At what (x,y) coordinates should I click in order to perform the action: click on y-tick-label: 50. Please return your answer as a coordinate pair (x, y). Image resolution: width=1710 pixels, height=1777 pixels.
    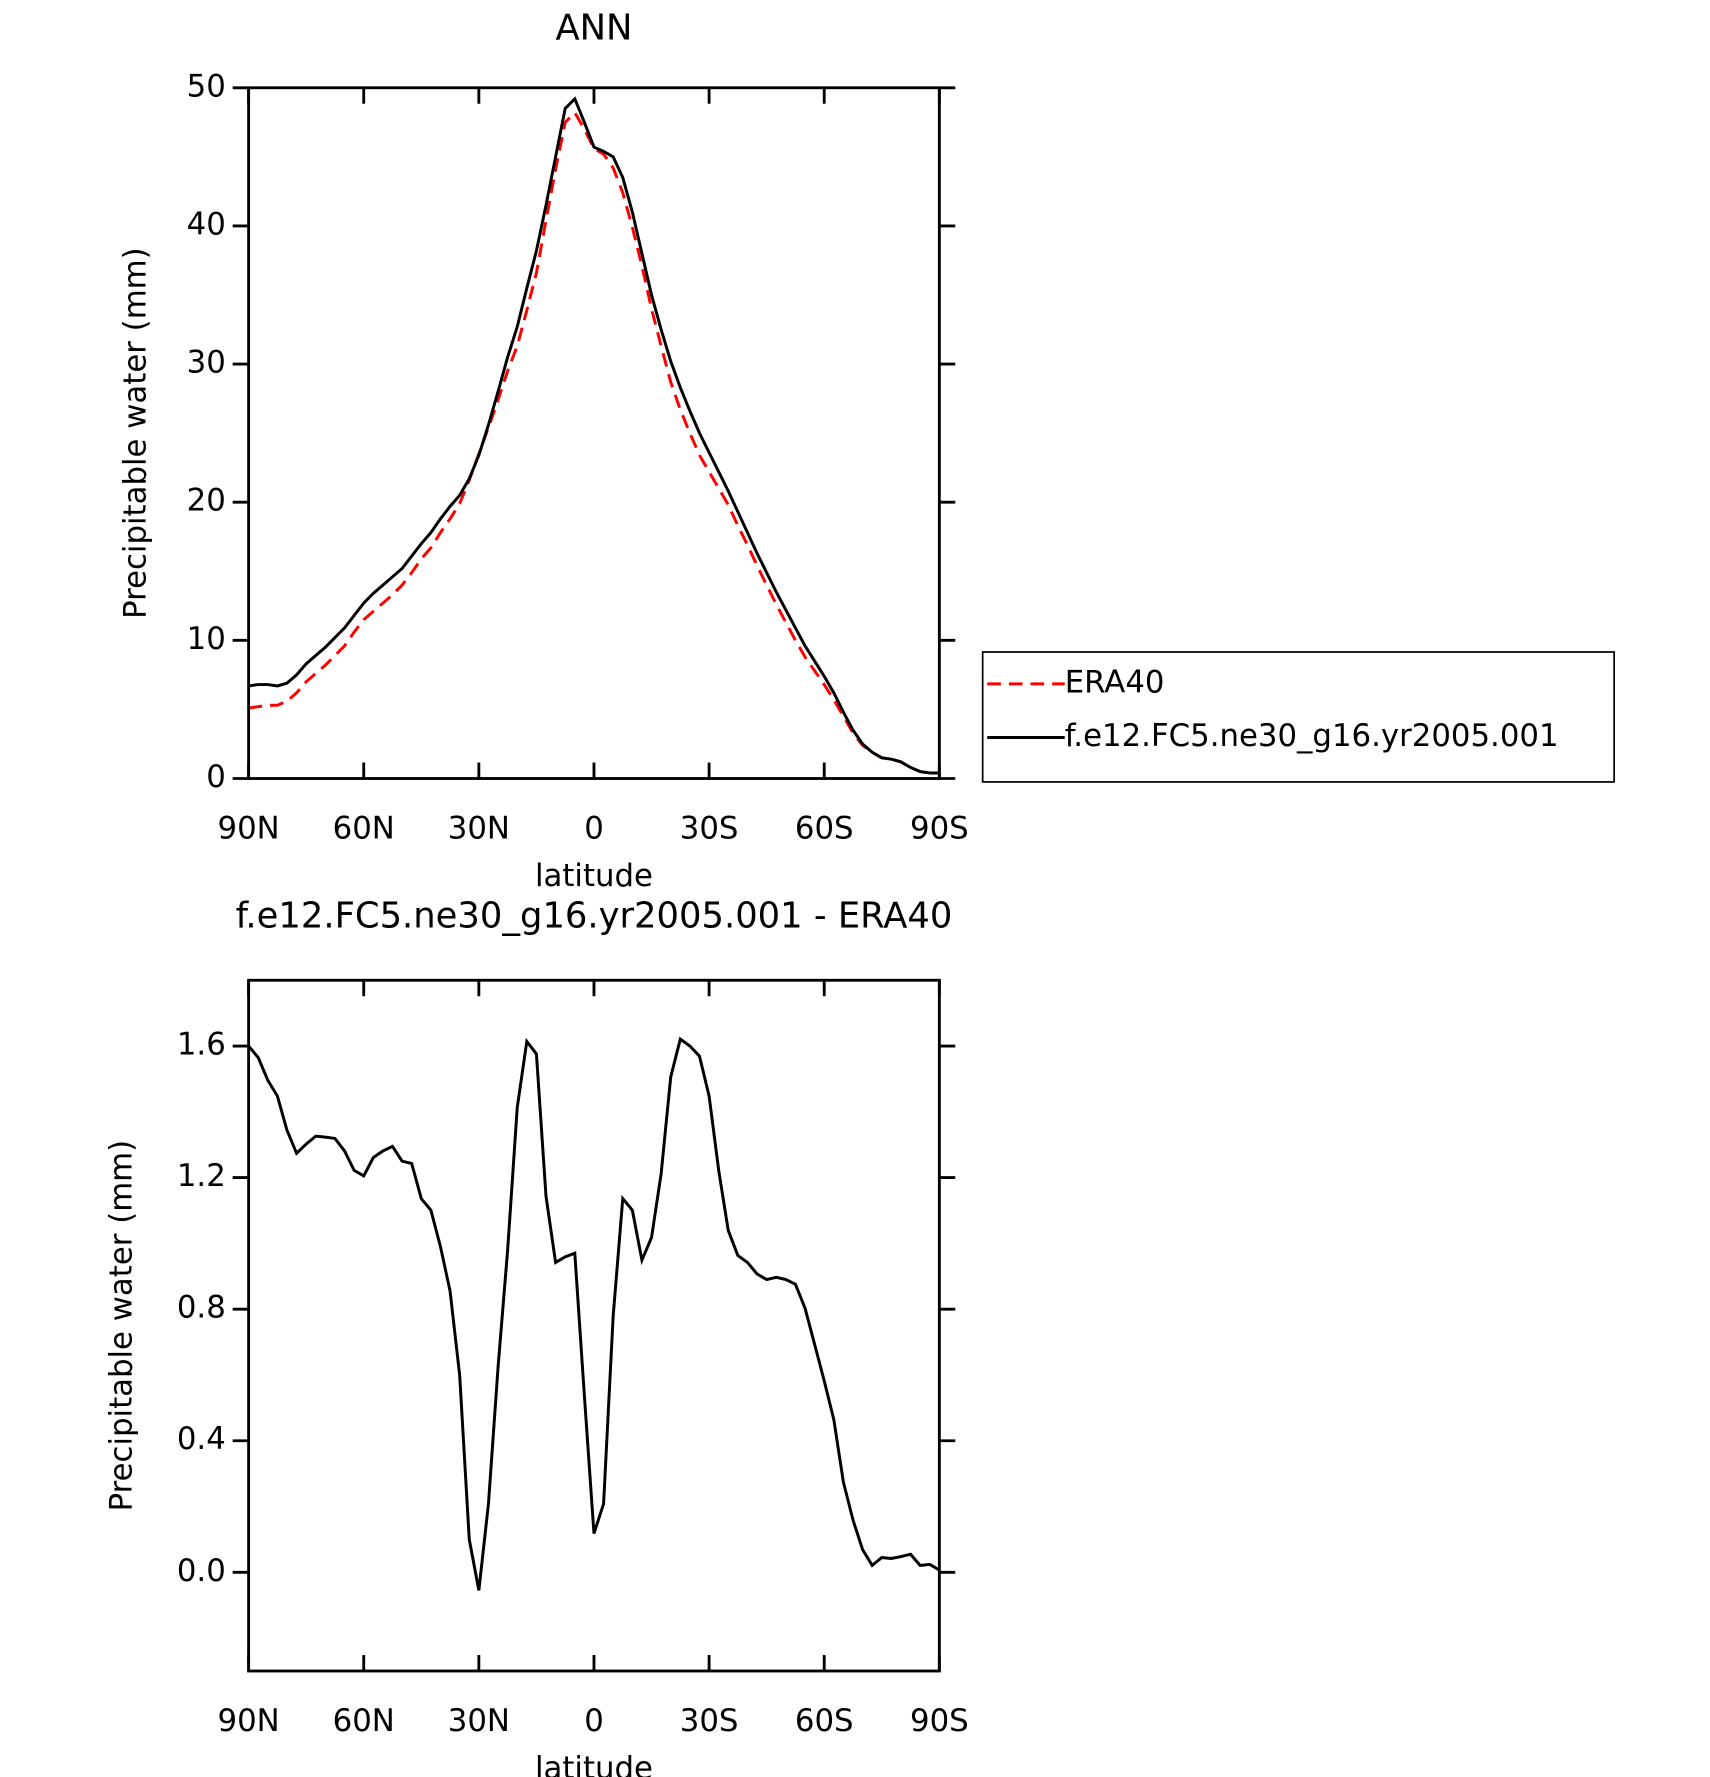
    Looking at the image, I should click on (206, 86).